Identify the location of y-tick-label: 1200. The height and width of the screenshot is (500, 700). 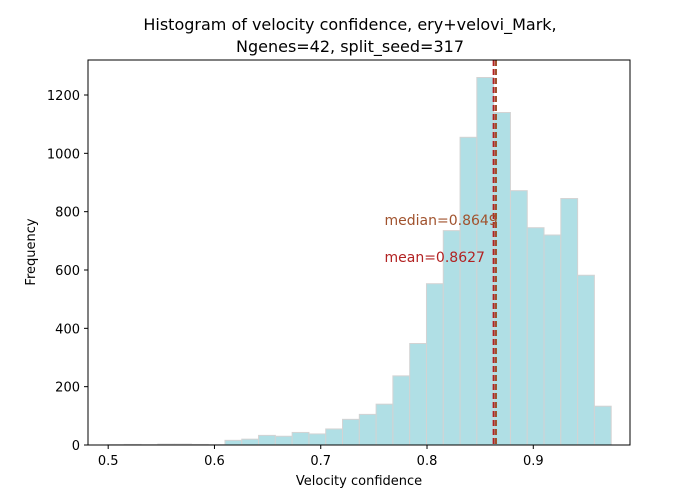
(63, 96).